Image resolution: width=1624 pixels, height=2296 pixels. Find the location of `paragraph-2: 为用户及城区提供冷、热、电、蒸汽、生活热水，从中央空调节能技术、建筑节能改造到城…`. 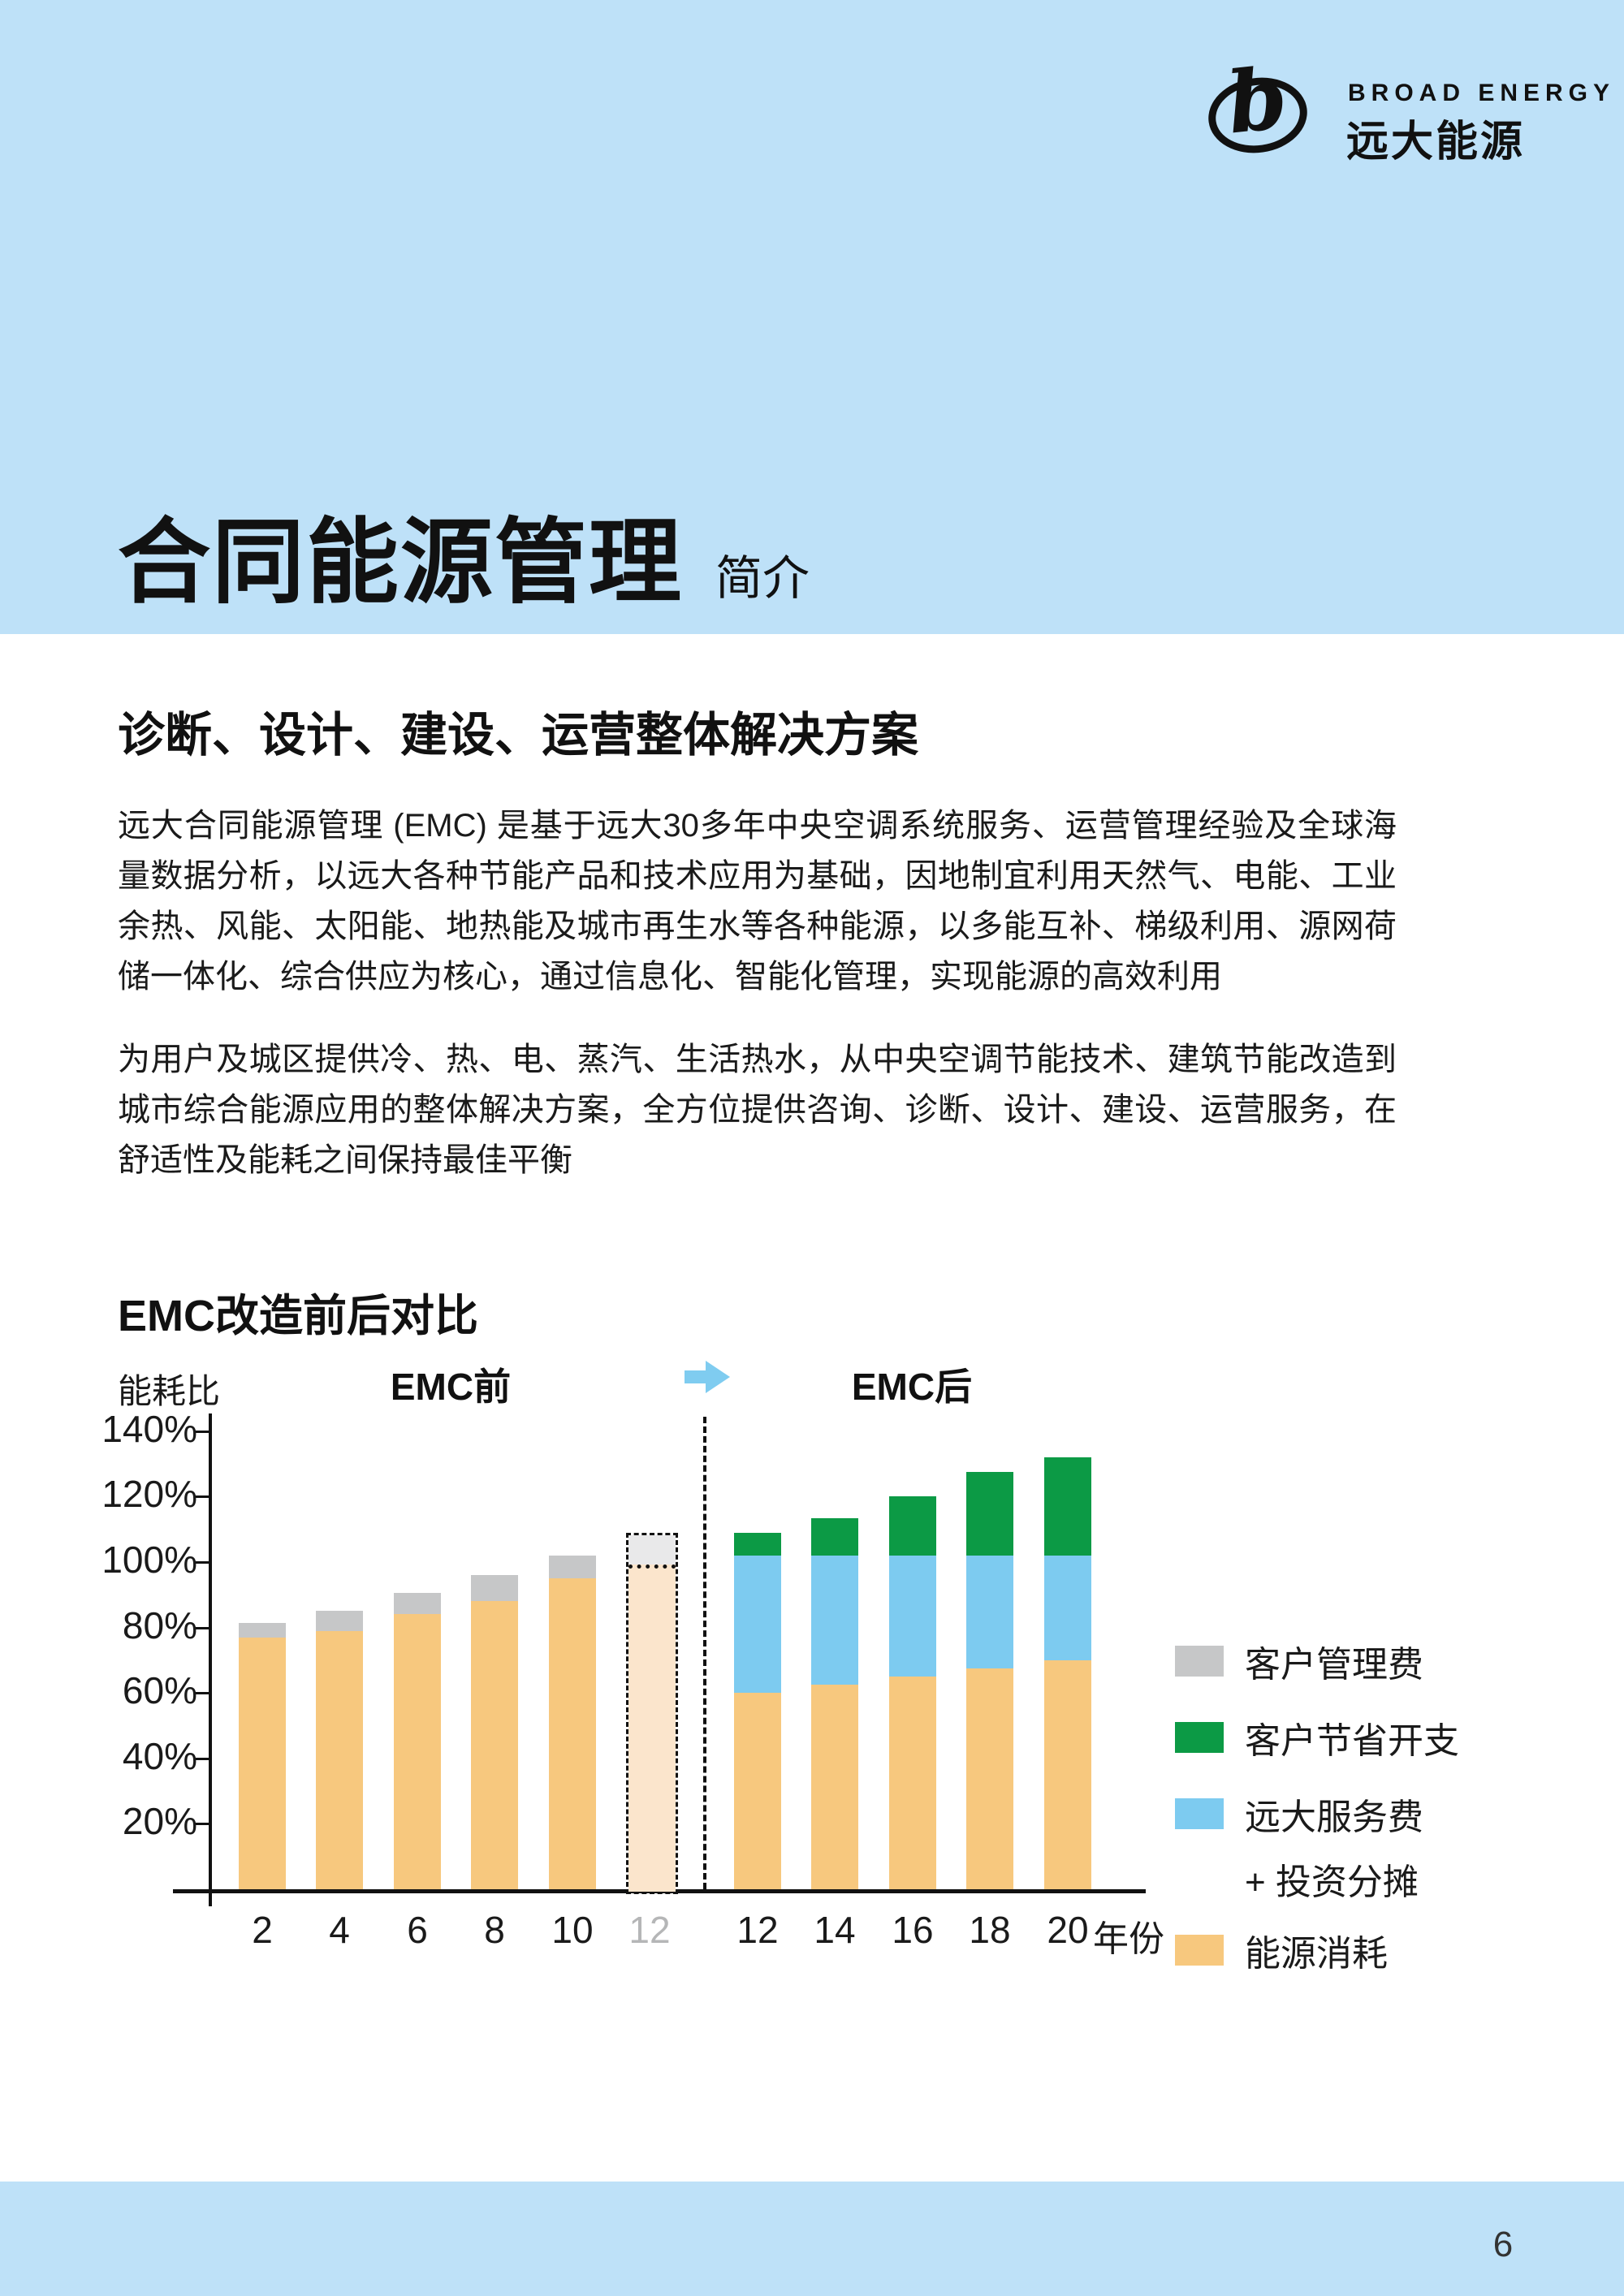

paragraph-2: 为用户及城区提供冷、热、电、蒸汽、生活热水，从中央空调节能技术、建筑节能改造到城… is located at coordinates (758, 1110).